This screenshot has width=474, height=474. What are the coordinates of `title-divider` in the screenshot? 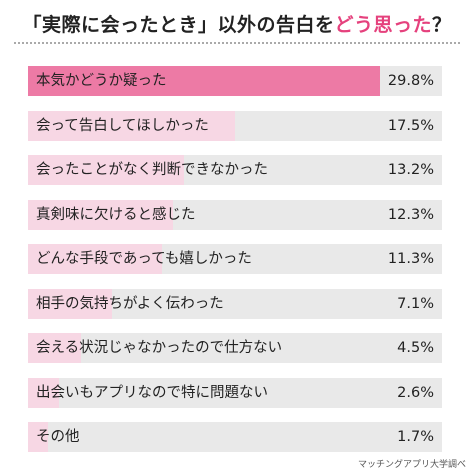 It's located at (237, 43).